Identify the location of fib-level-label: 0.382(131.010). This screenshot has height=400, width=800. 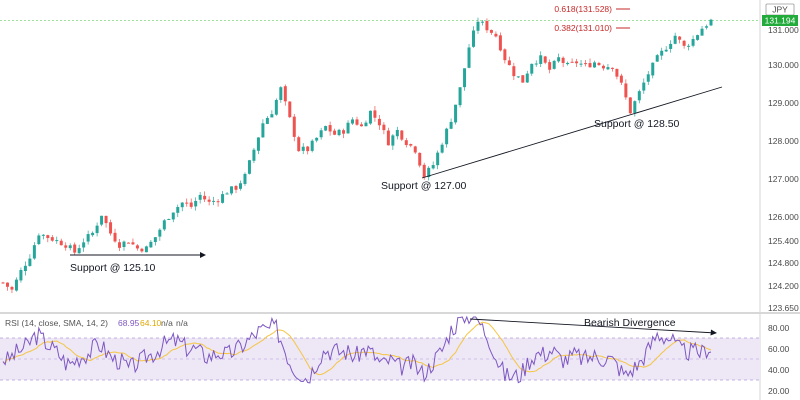
(583, 28).